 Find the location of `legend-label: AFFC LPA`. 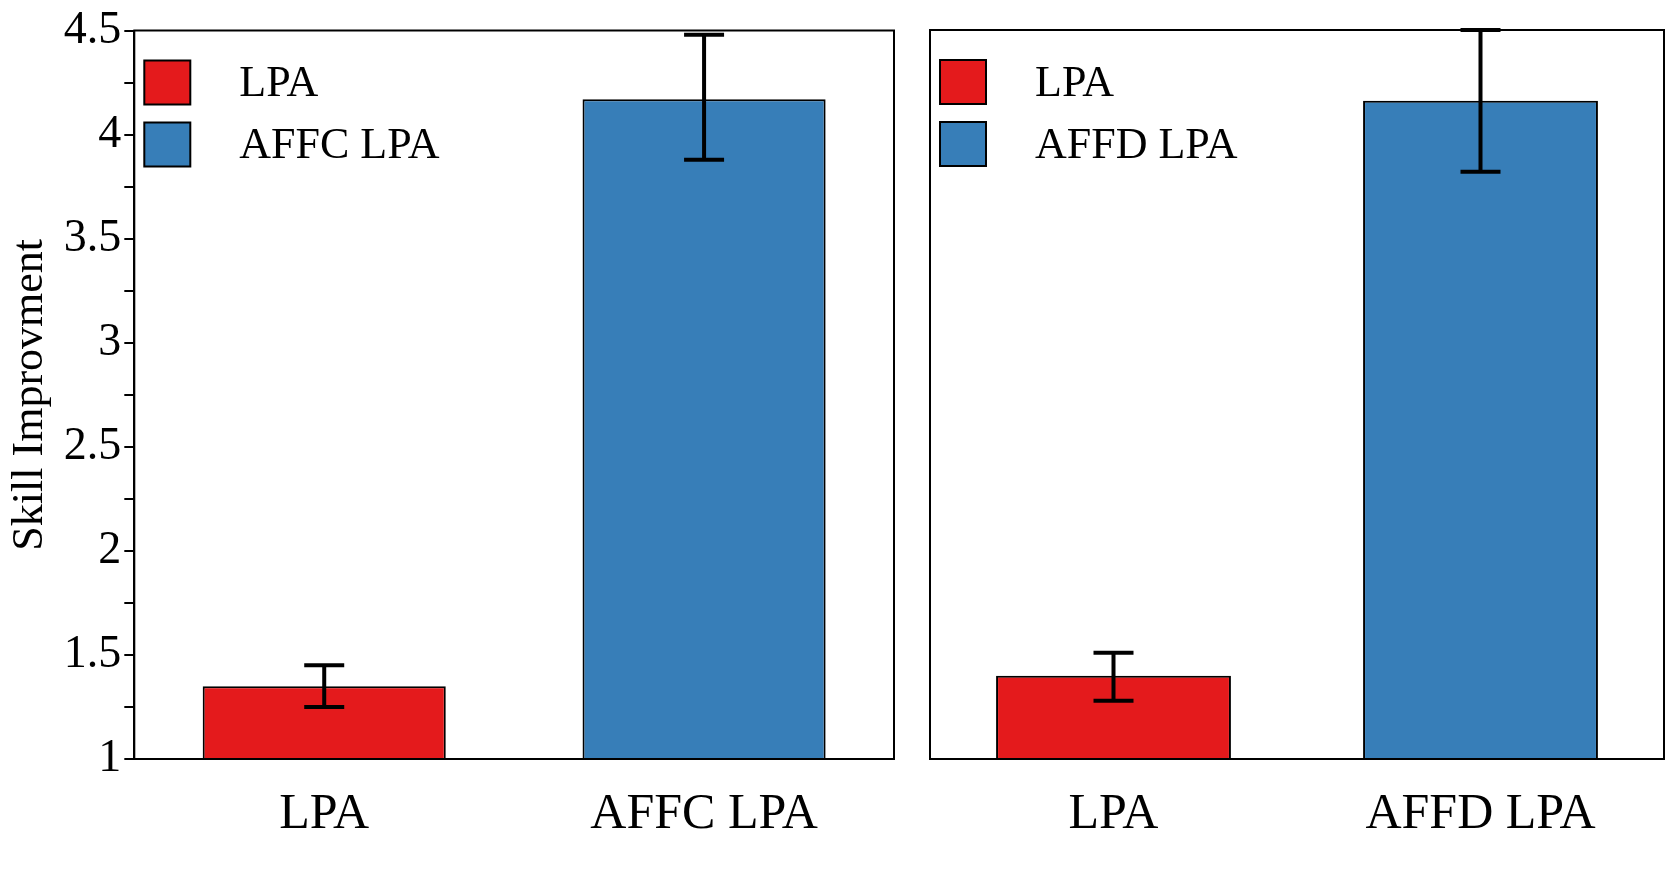

legend-label: AFFC LPA is located at coordinates (339, 144).